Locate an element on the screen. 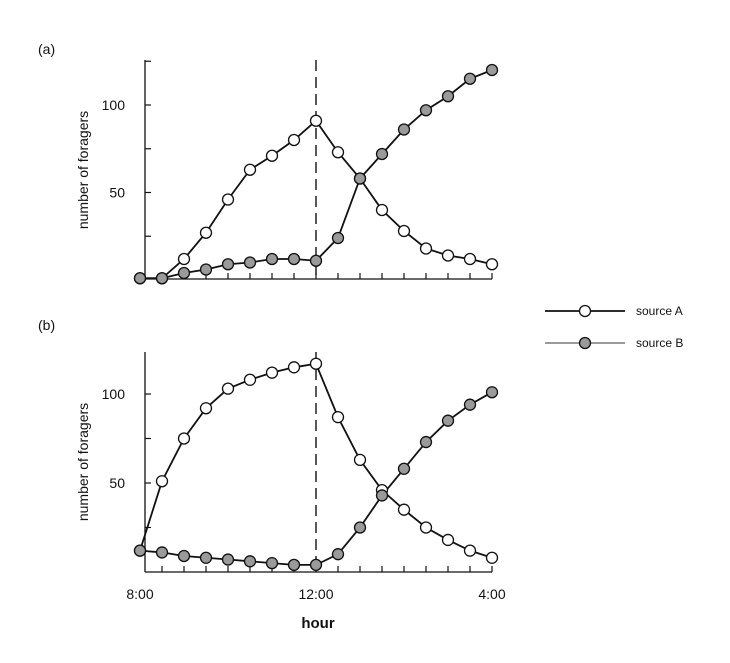  x-axis-label: hour is located at coordinates (317, 623).